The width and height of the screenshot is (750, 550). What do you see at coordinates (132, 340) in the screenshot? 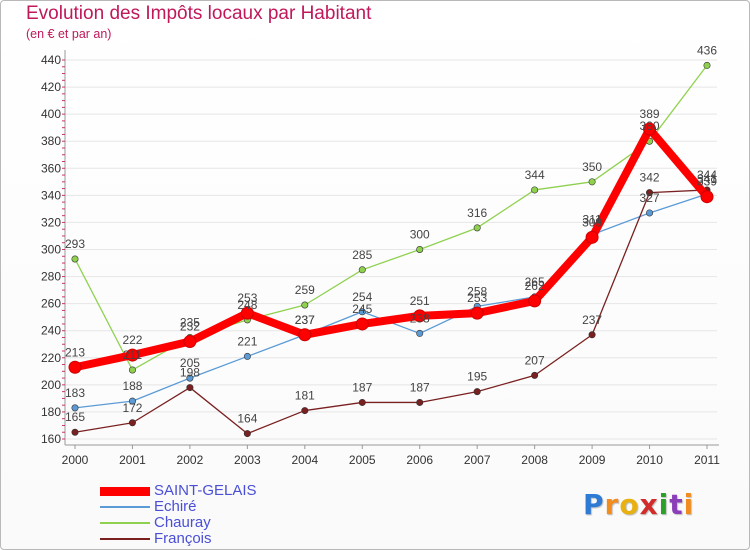
I see `value-label-saint-gelais: 222` at bounding box center [132, 340].